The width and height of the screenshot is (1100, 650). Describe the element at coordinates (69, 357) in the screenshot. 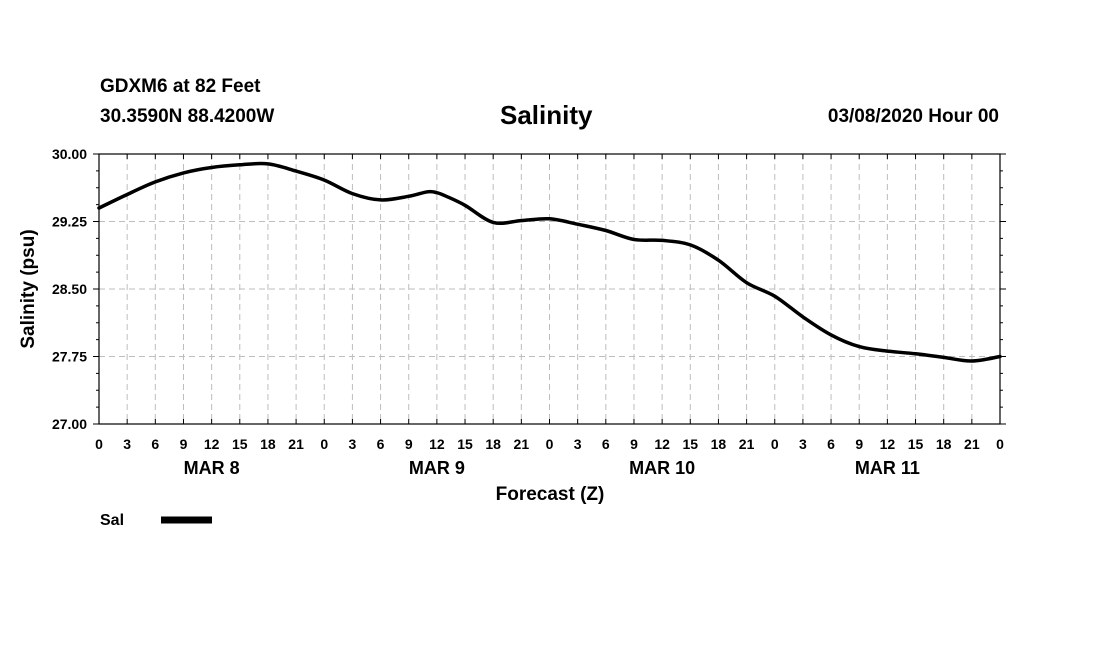

I see `y-tick-label: 27.75` at that location.